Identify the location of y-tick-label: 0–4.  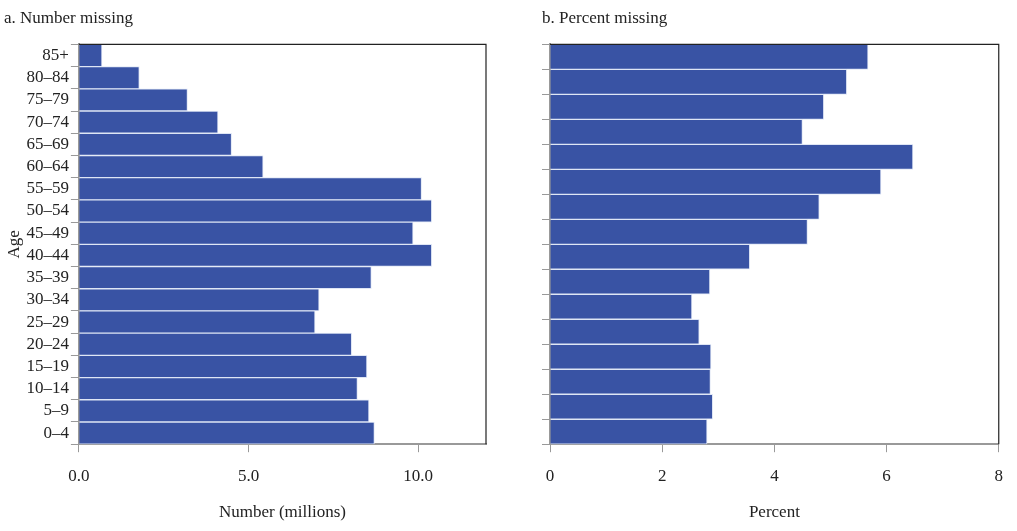
(56, 432).